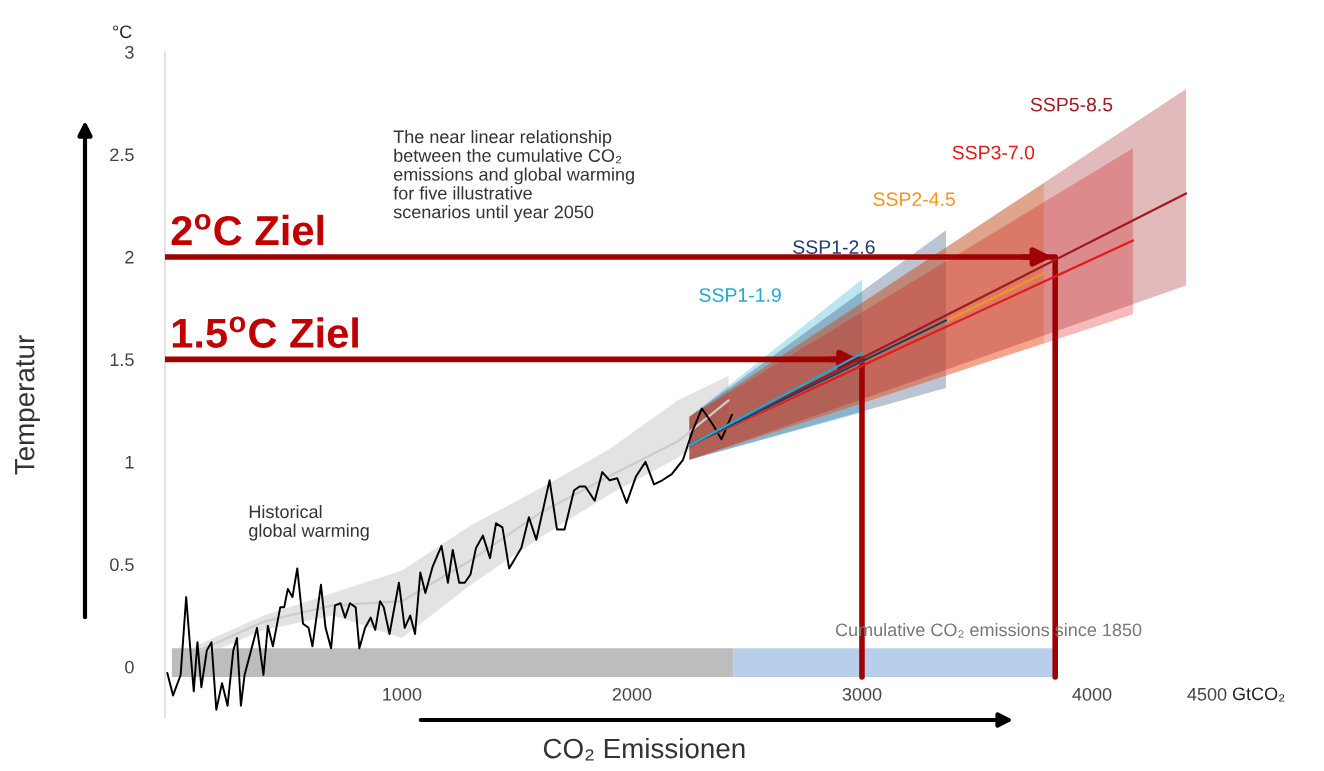 The height and width of the screenshot is (771, 1324). What do you see at coordinates (122, 155) in the screenshot?
I see `y-tick-label: 2.5` at bounding box center [122, 155].